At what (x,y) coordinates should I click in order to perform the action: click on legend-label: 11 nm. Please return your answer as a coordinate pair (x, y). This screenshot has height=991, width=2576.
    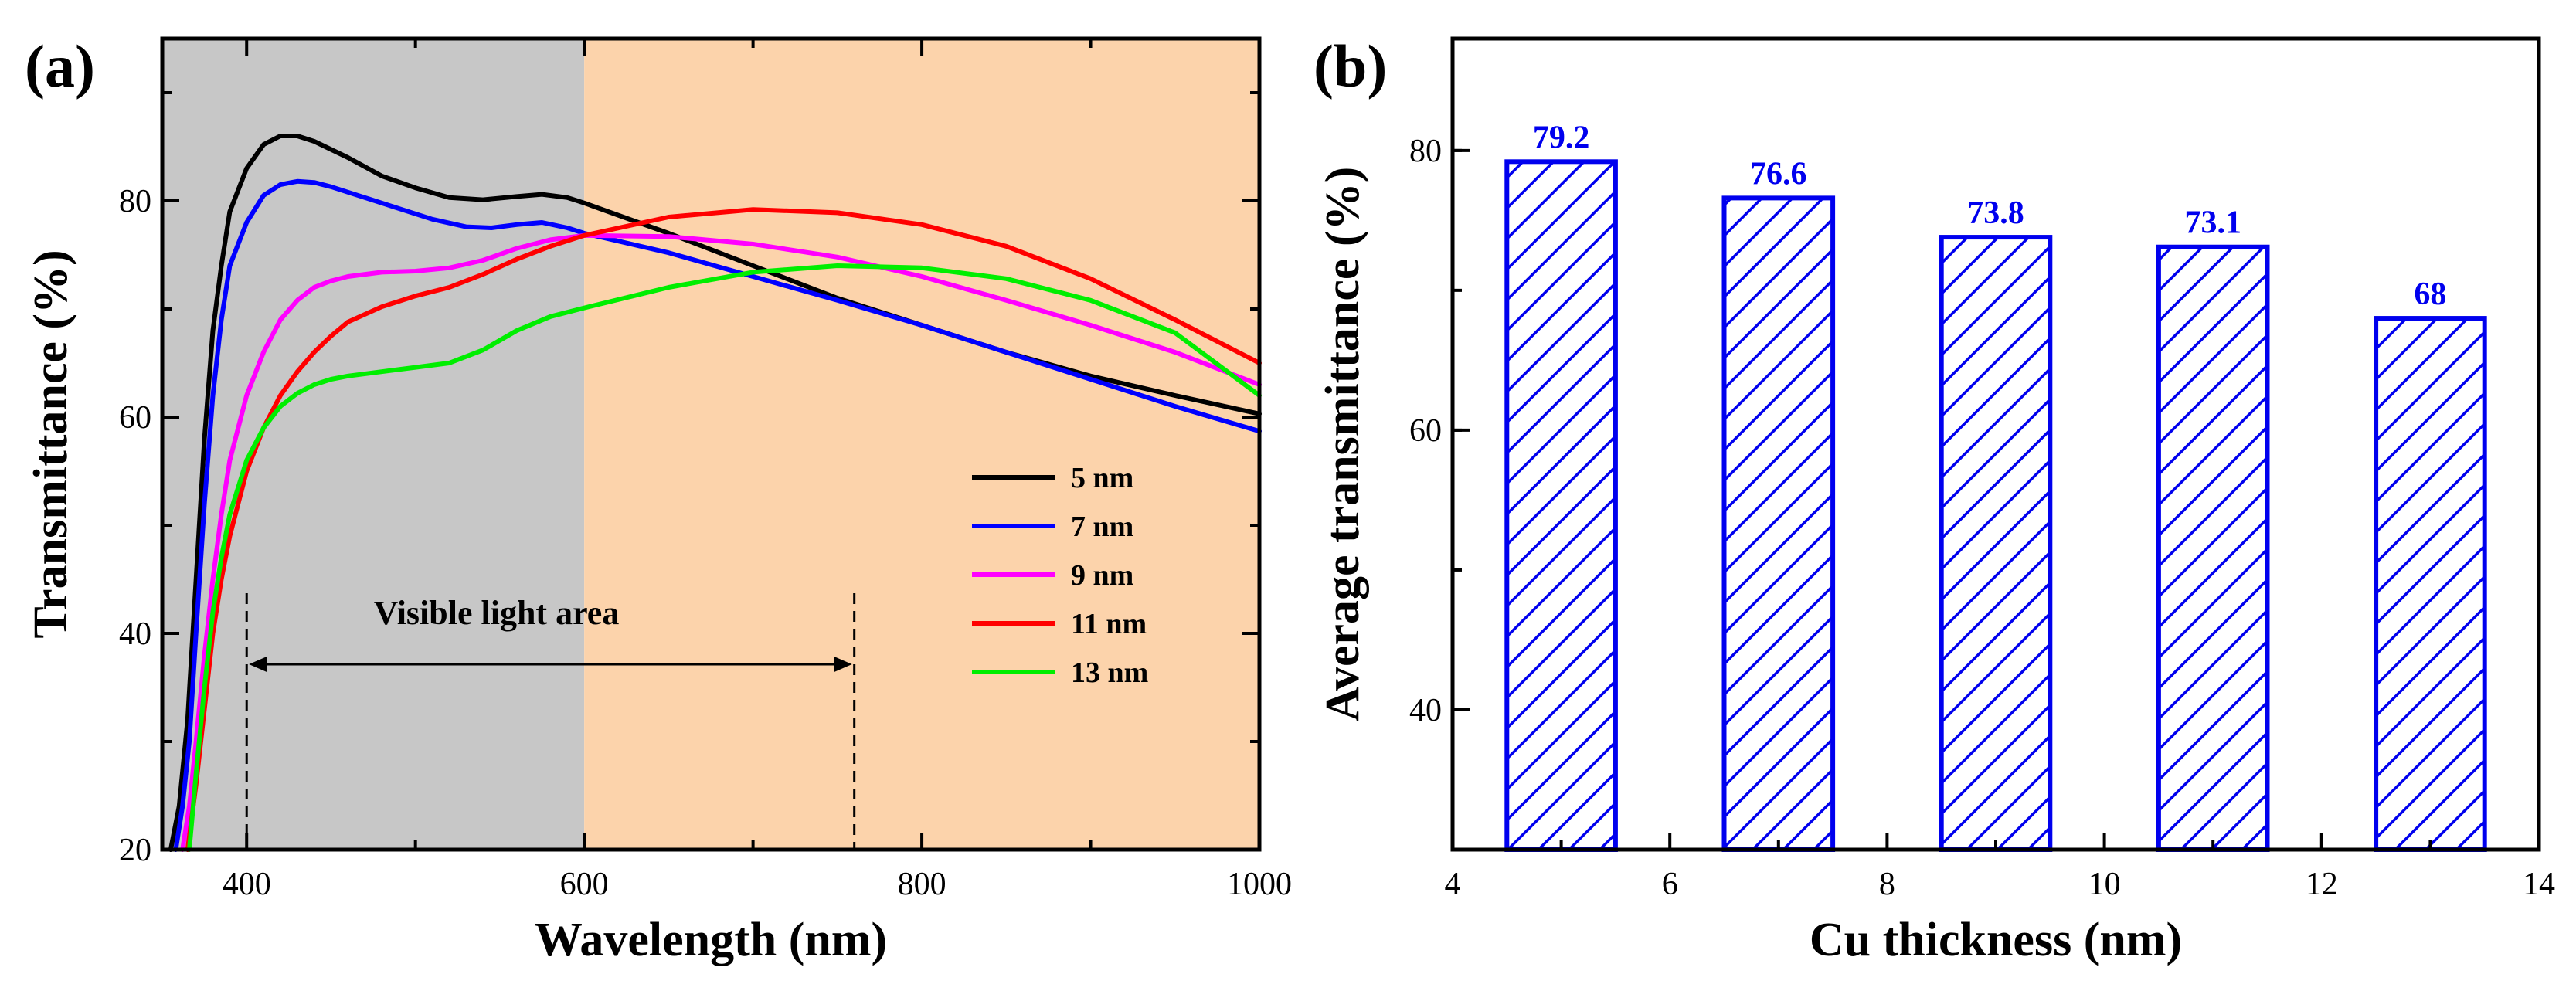
    Looking at the image, I should click on (1109, 624).